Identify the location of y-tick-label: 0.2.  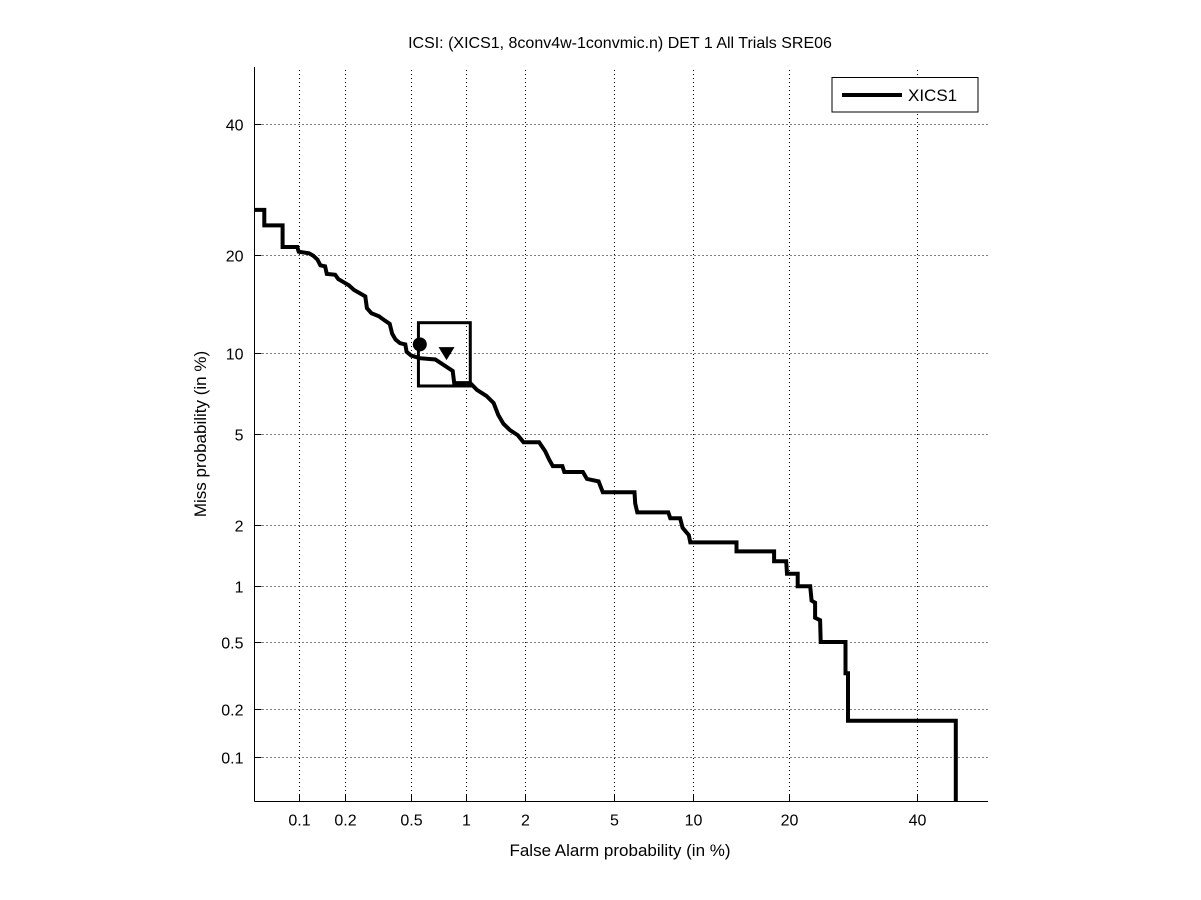
(232, 711).